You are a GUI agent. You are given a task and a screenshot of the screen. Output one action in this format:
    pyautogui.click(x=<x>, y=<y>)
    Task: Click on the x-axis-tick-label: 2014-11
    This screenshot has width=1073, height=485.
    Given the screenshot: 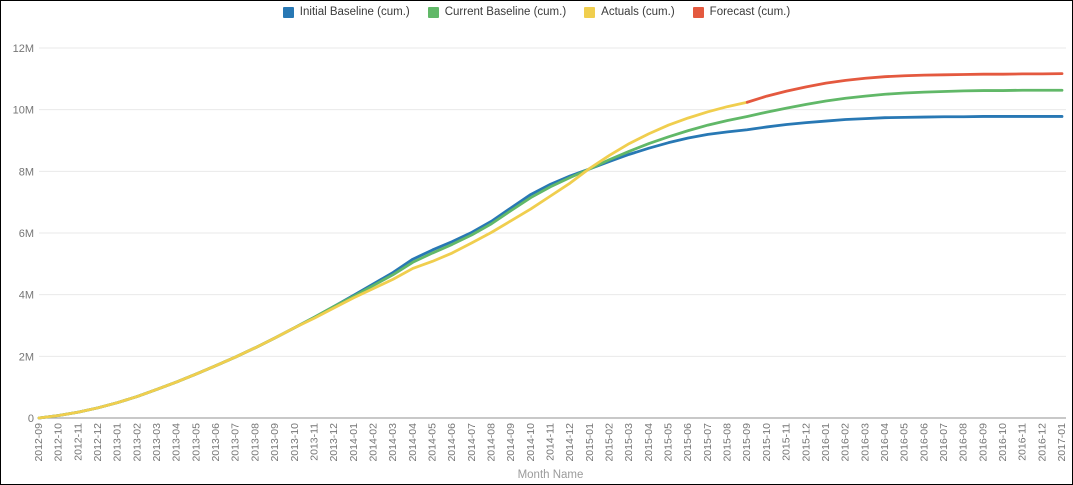 What is the action you would take?
    pyautogui.click(x=551, y=442)
    